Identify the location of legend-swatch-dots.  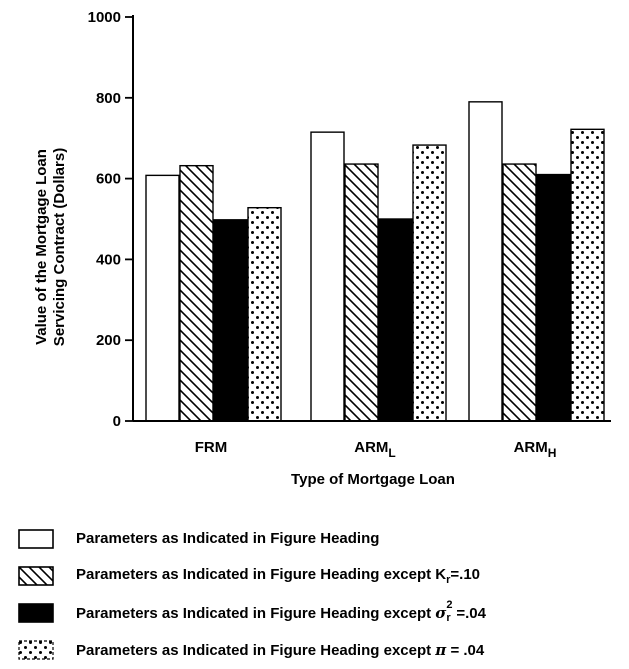
(36, 649).